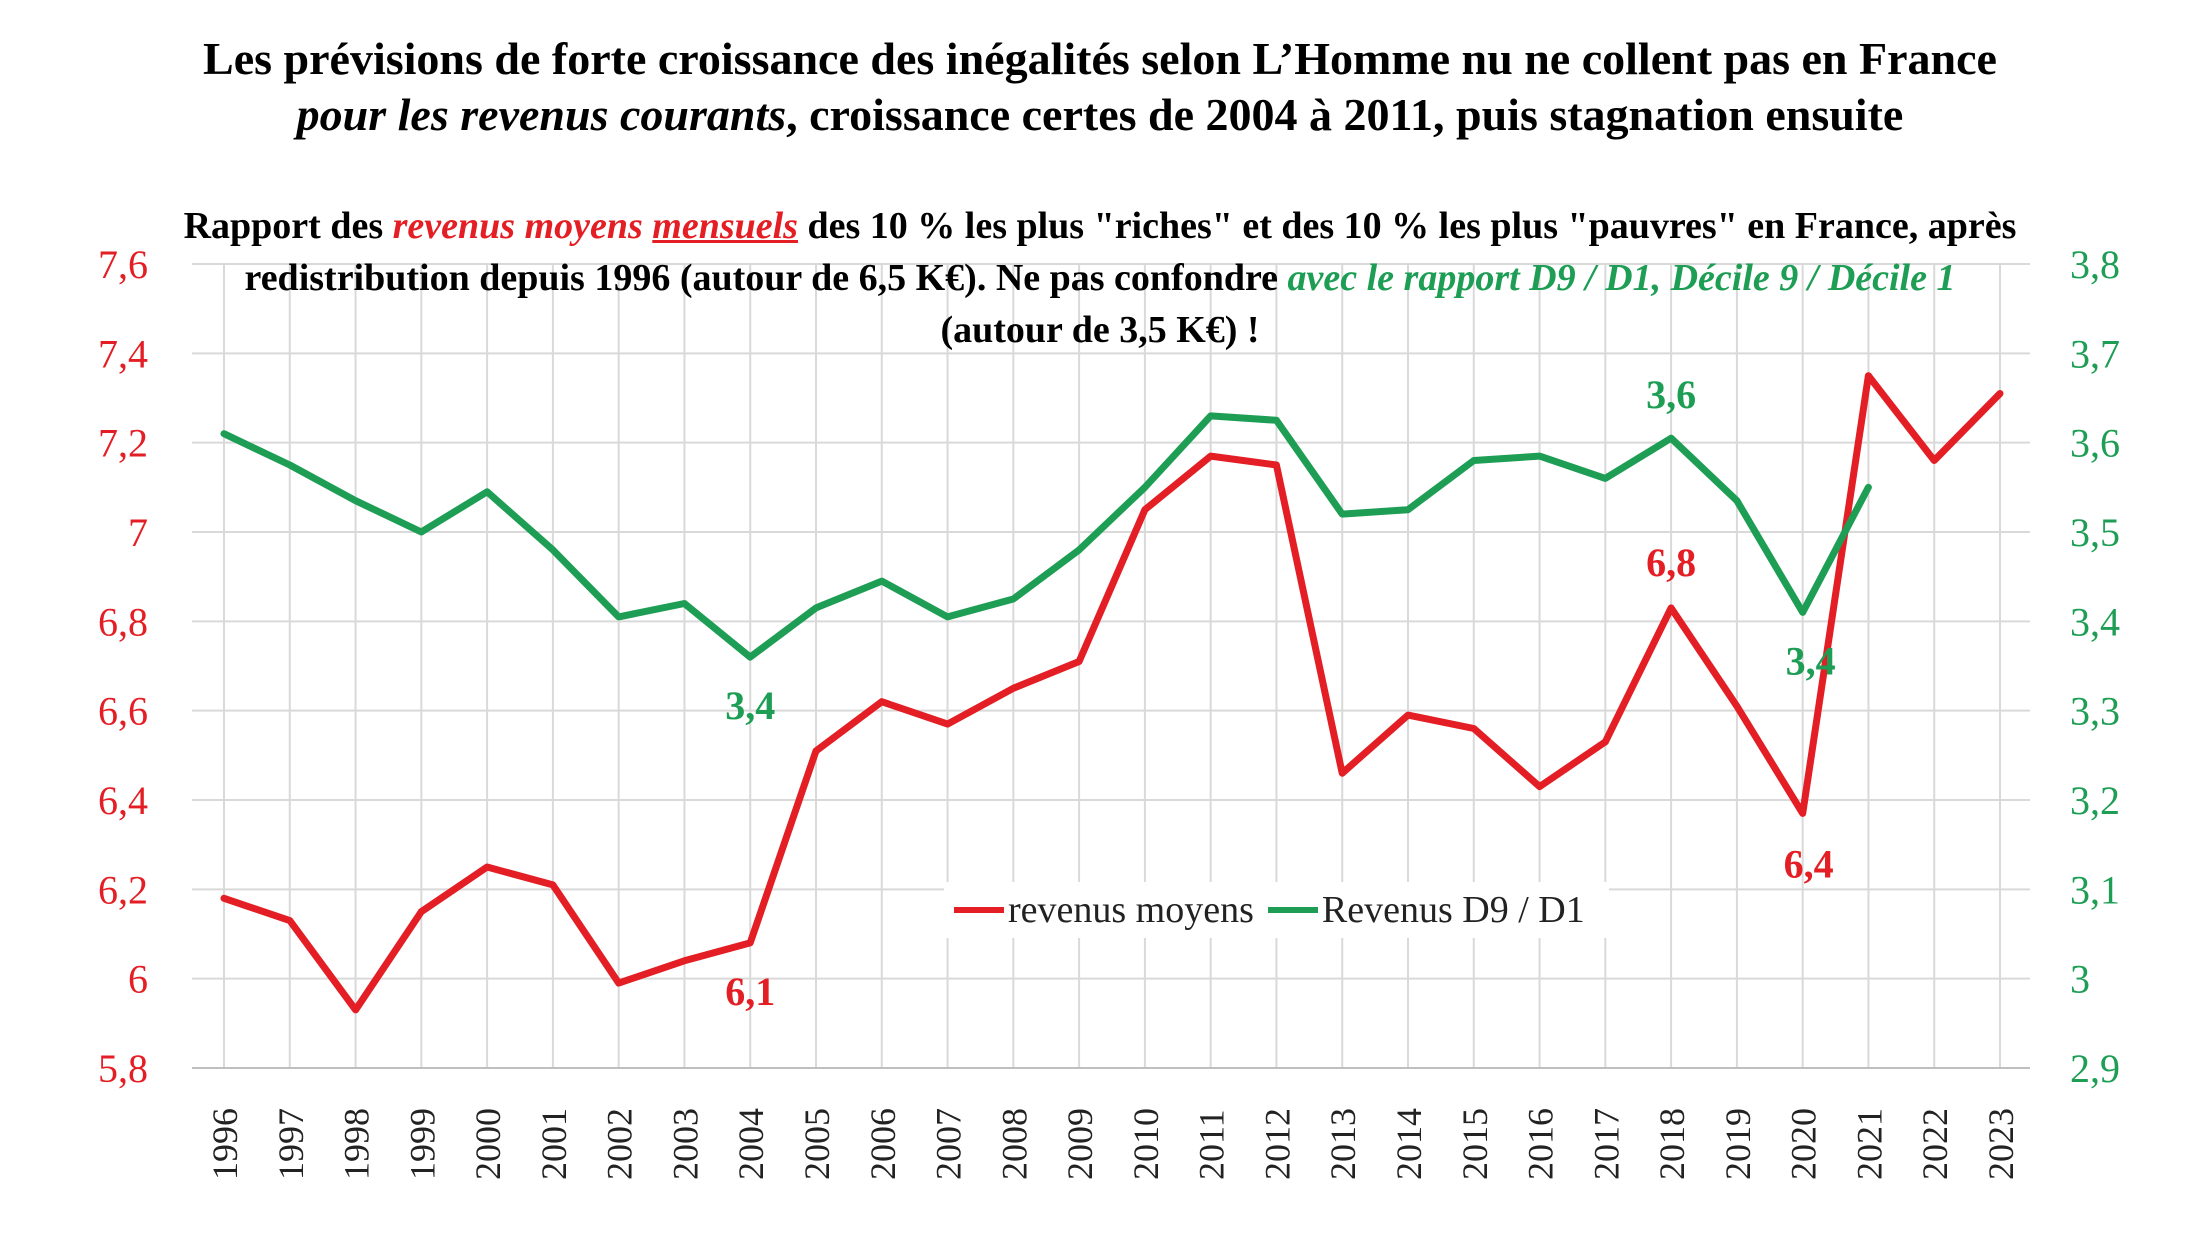  What do you see at coordinates (291, 1144) in the screenshot?
I see `x-tick-label: 1997` at bounding box center [291, 1144].